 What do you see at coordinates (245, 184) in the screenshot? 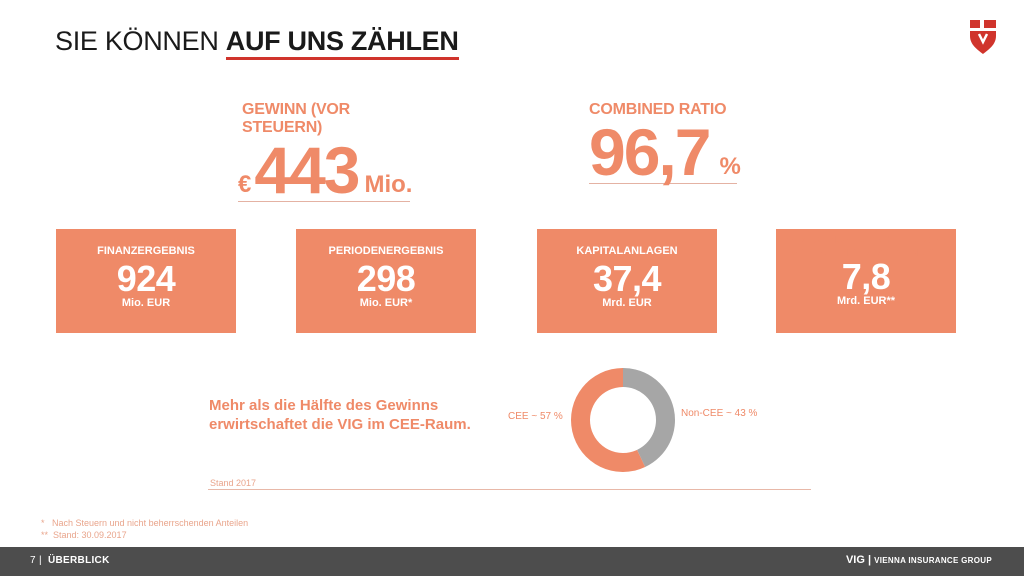
I see `kpi-profit-prefix: €` at bounding box center [245, 184].